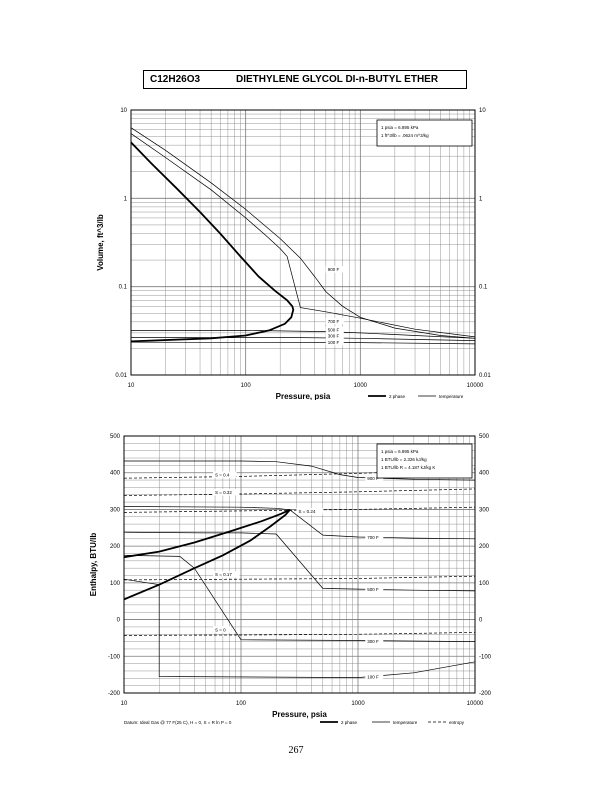  Describe the element at coordinates (404, 459) in the screenshot. I see `conversion-text: 1 BTU/lb = 2.326 kJ/kg` at that location.